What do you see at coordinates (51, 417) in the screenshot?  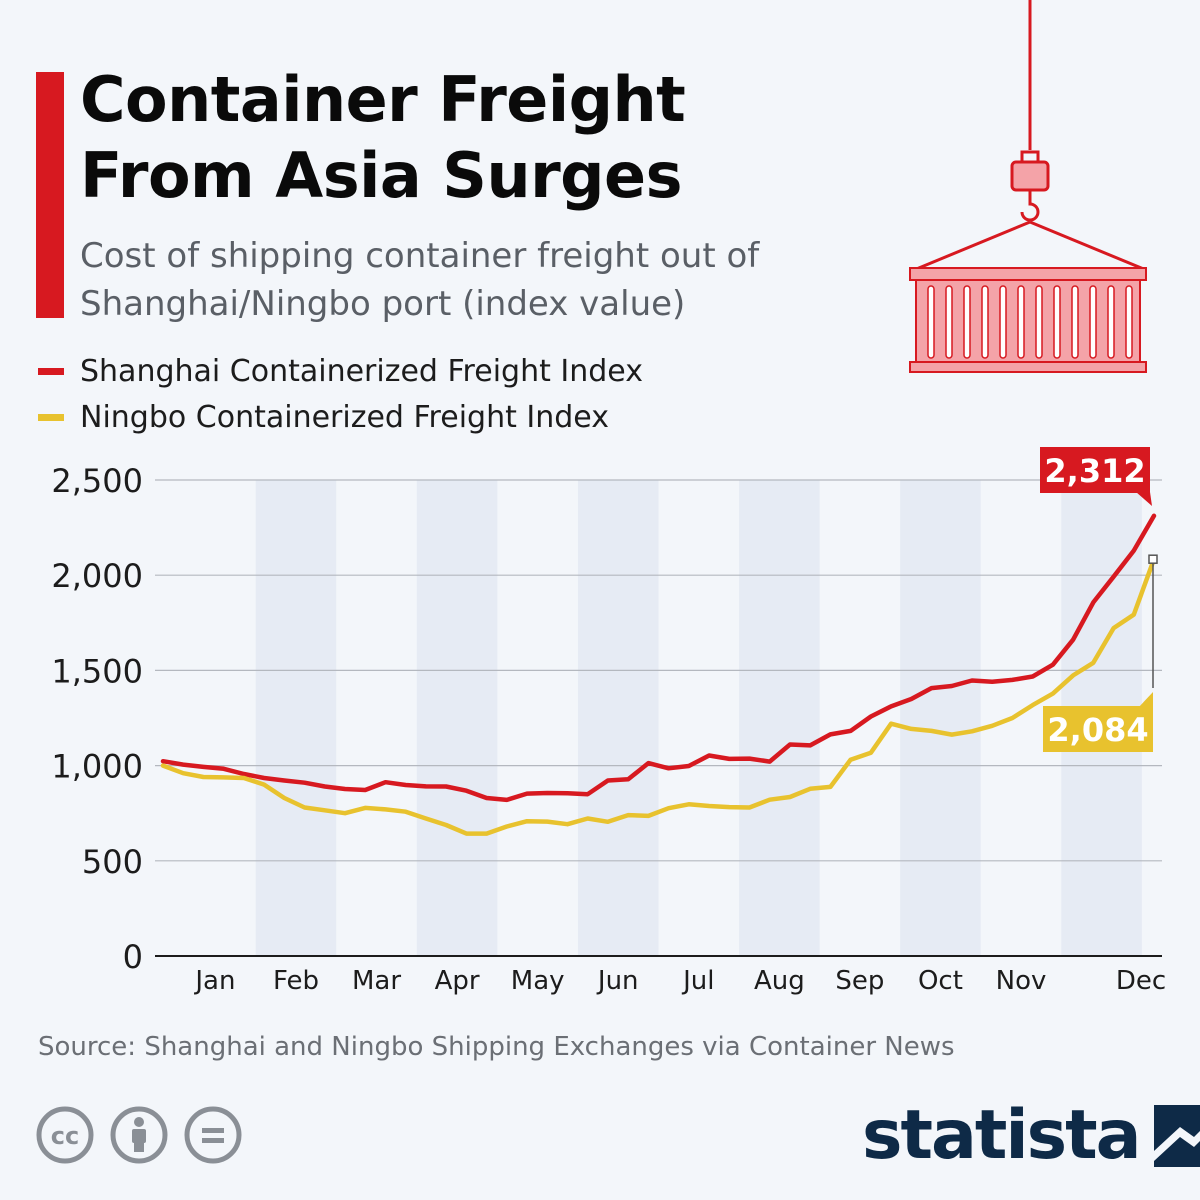 I see `legend-swatch-ningbo` at bounding box center [51, 417].